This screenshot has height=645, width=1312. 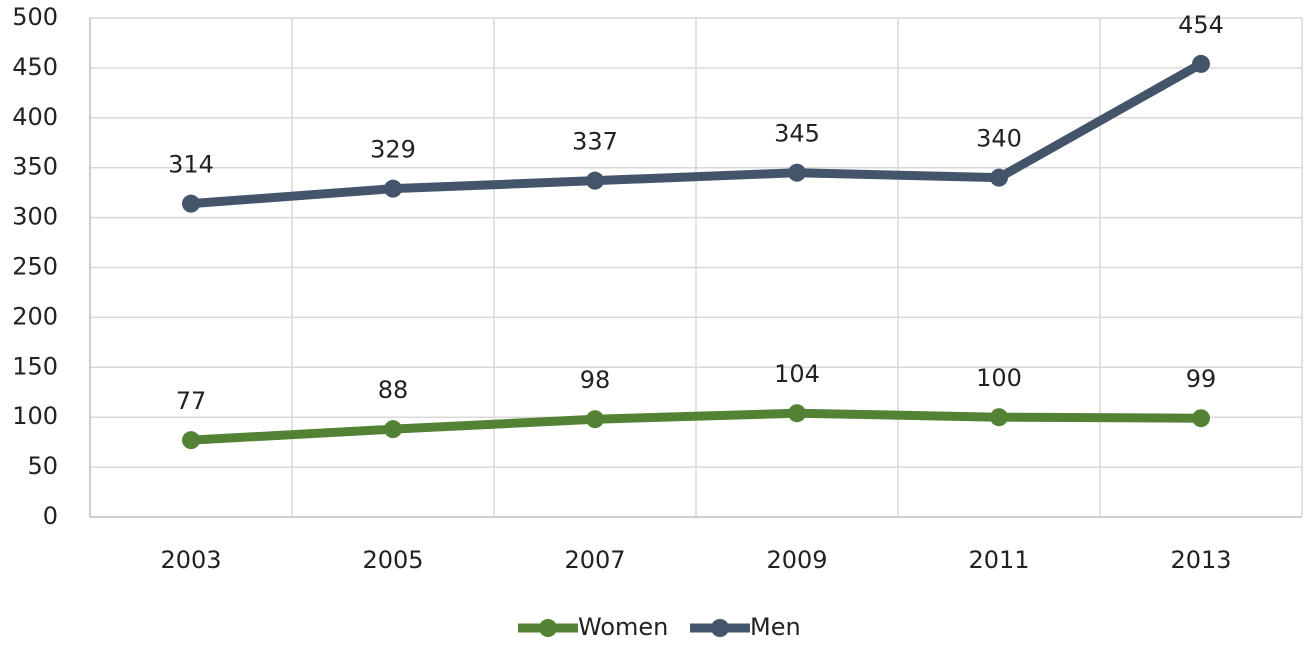 I want to click on data-label: 329, so click(x=393, y=150).